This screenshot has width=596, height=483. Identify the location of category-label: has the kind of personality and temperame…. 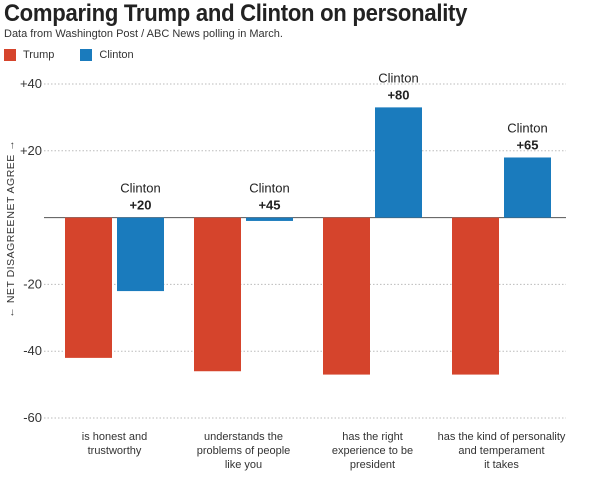
(502, 451).